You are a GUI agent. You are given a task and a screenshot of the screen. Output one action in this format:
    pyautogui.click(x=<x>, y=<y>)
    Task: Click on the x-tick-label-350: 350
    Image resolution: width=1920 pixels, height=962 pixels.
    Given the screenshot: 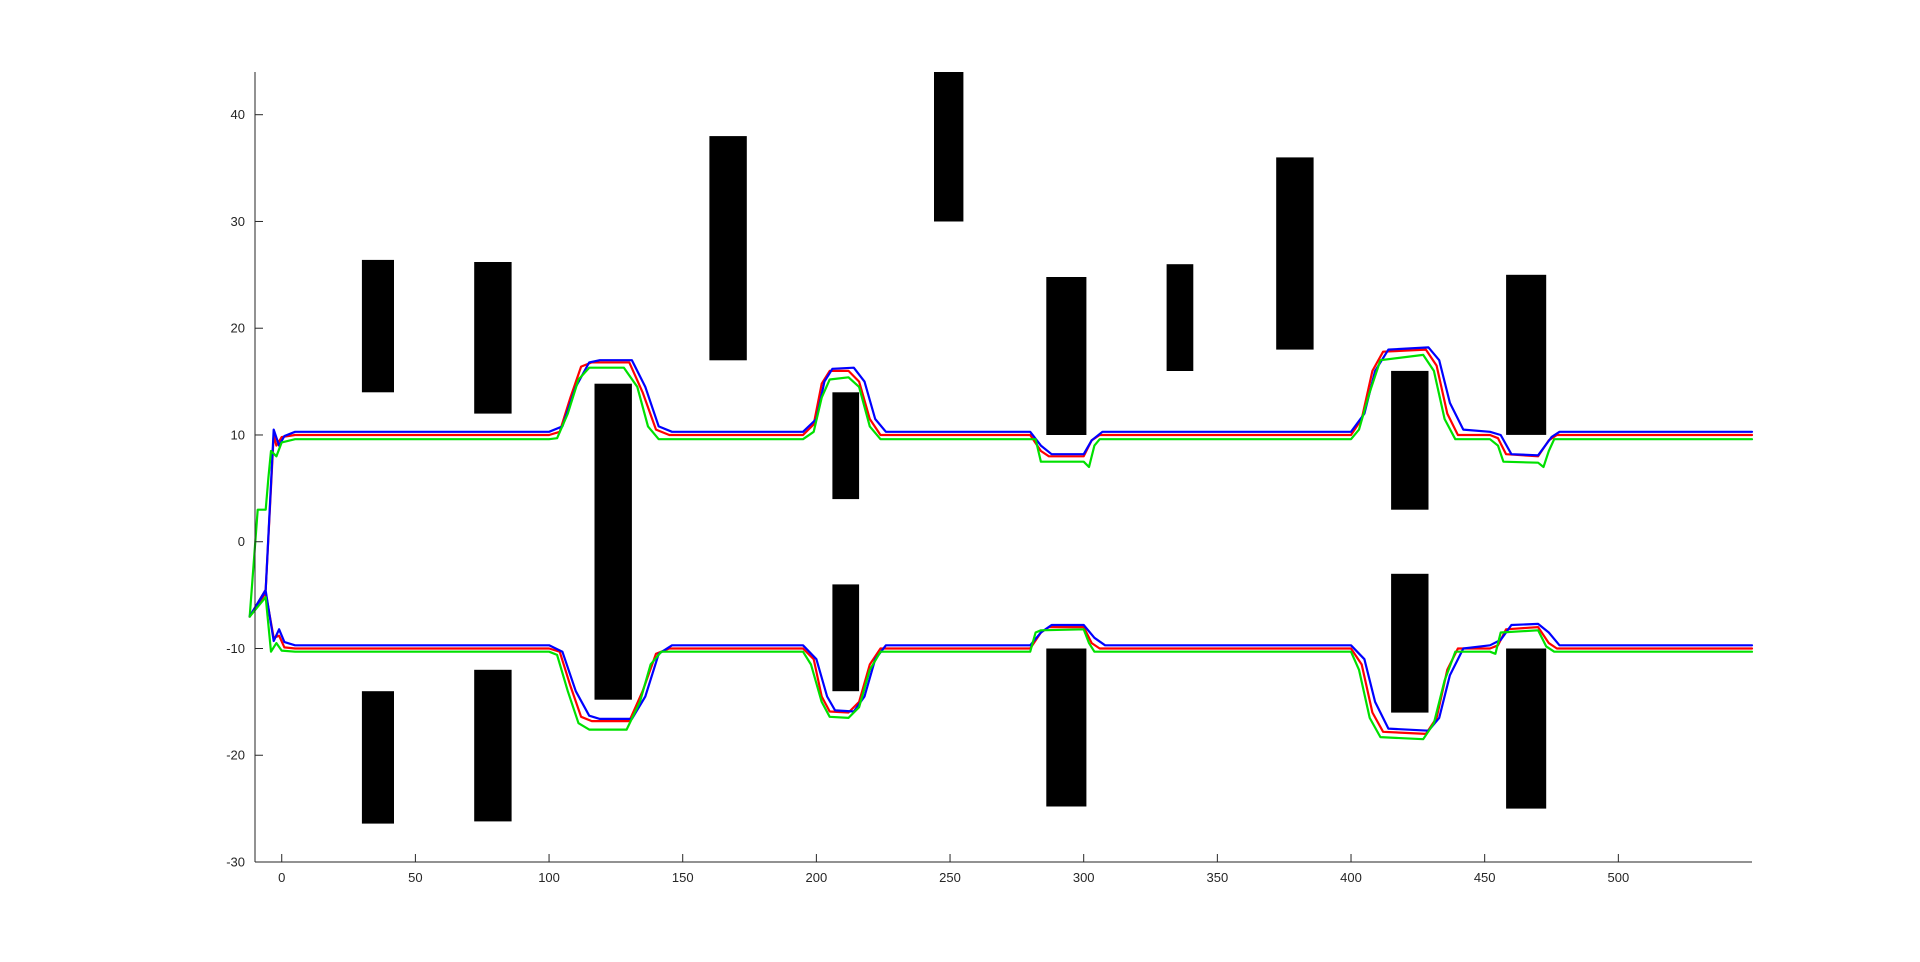 What is the action you would take?
    pyautogui.click(x=1218, y=877)
    